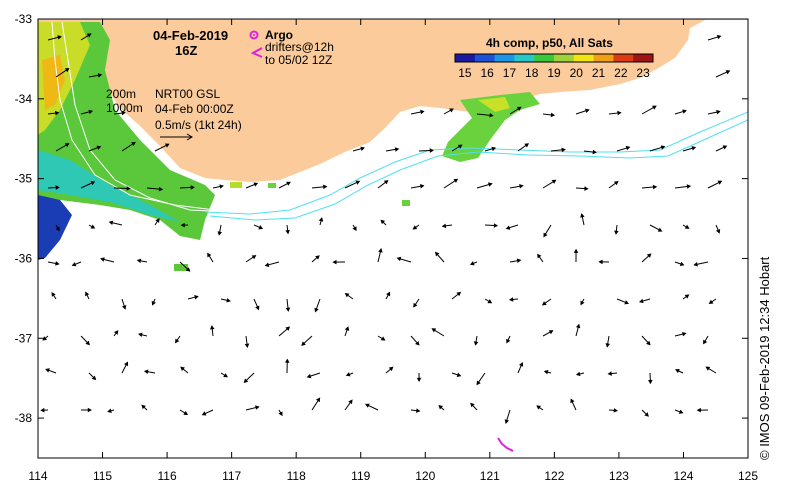  What do you see at coordinates (381, 99) in the screenshot?
I see `y-tick: -34` at bounding box center [381, 99].